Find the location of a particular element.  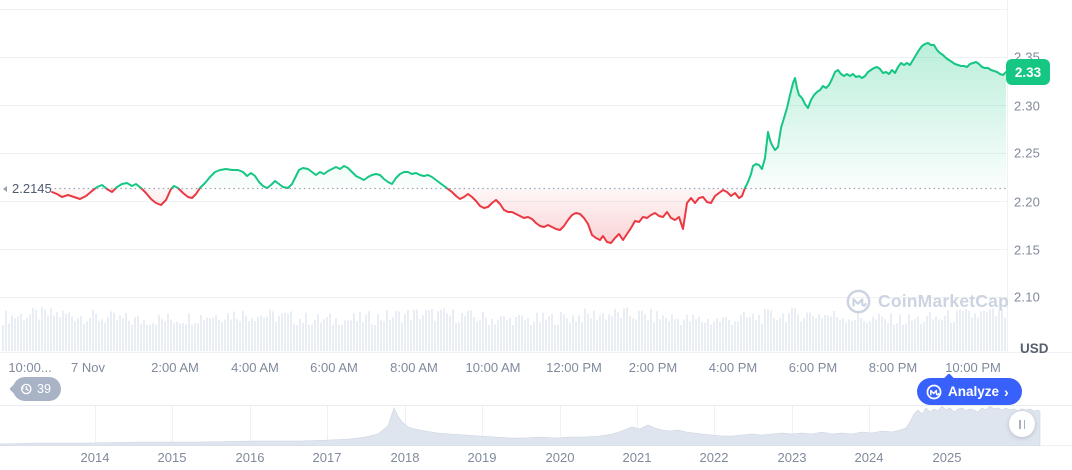

analyze-button: Analyze › is located at coordinates (969, 389).